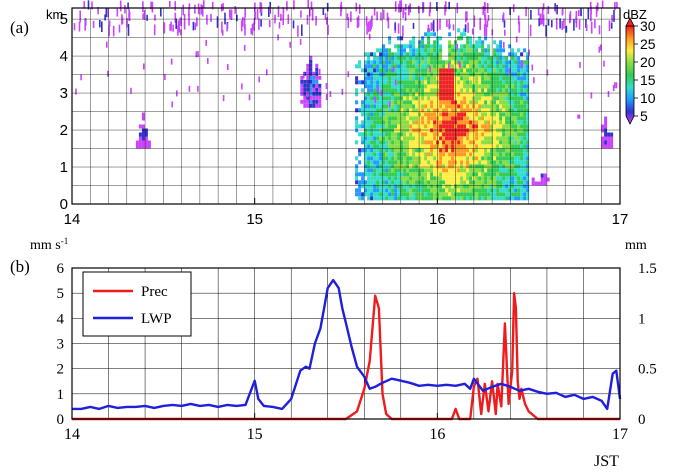 Image resolution: width=682 pixels, height=476 pixels. I want to click on panel-a-label: (a), so click(19, 27).